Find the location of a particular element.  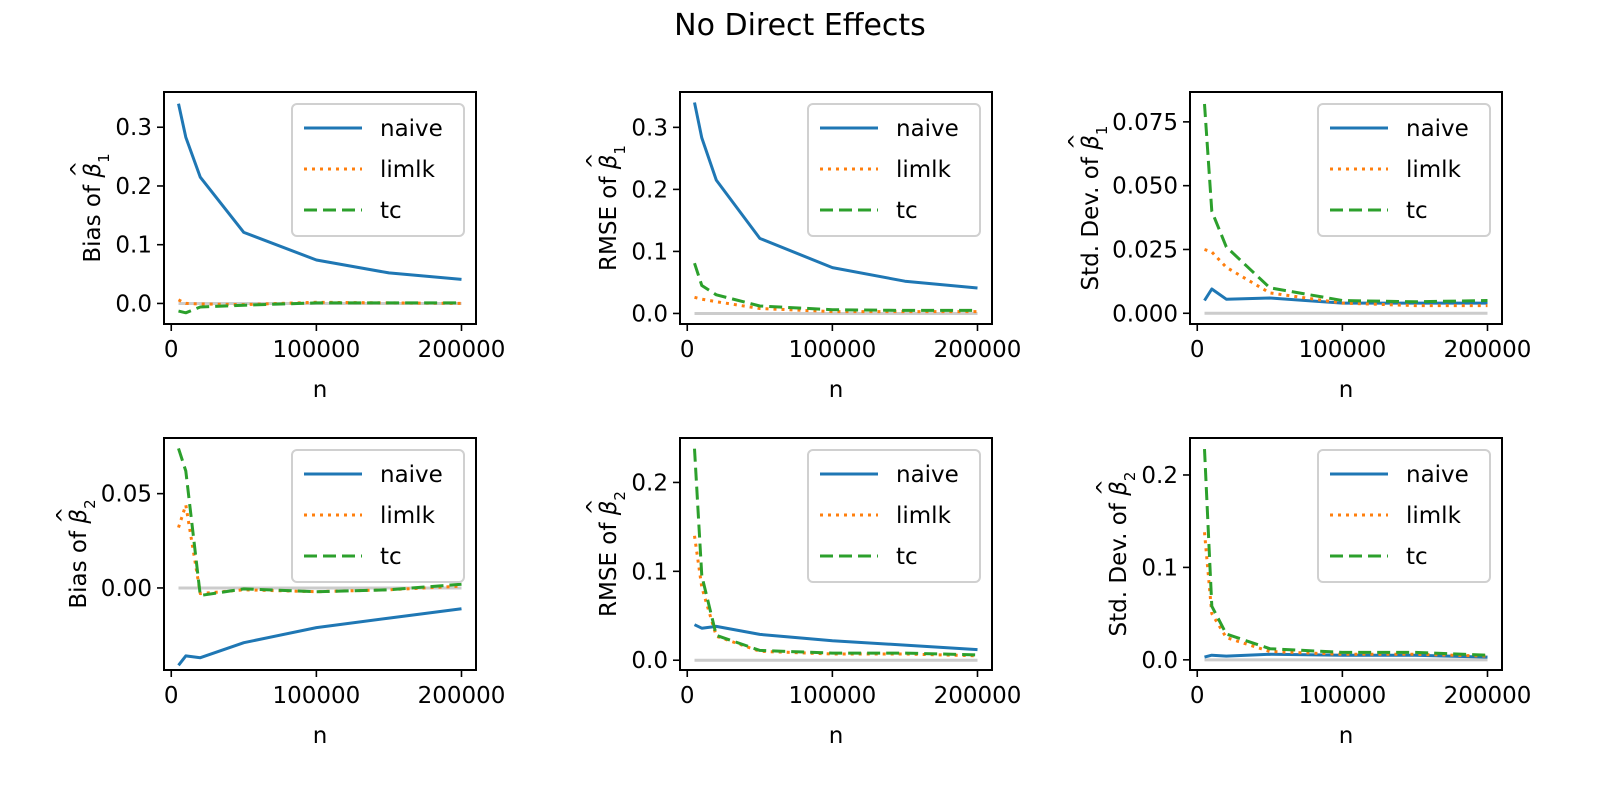

y-tick-label: 0.05 is located at coordinates (126, 495).